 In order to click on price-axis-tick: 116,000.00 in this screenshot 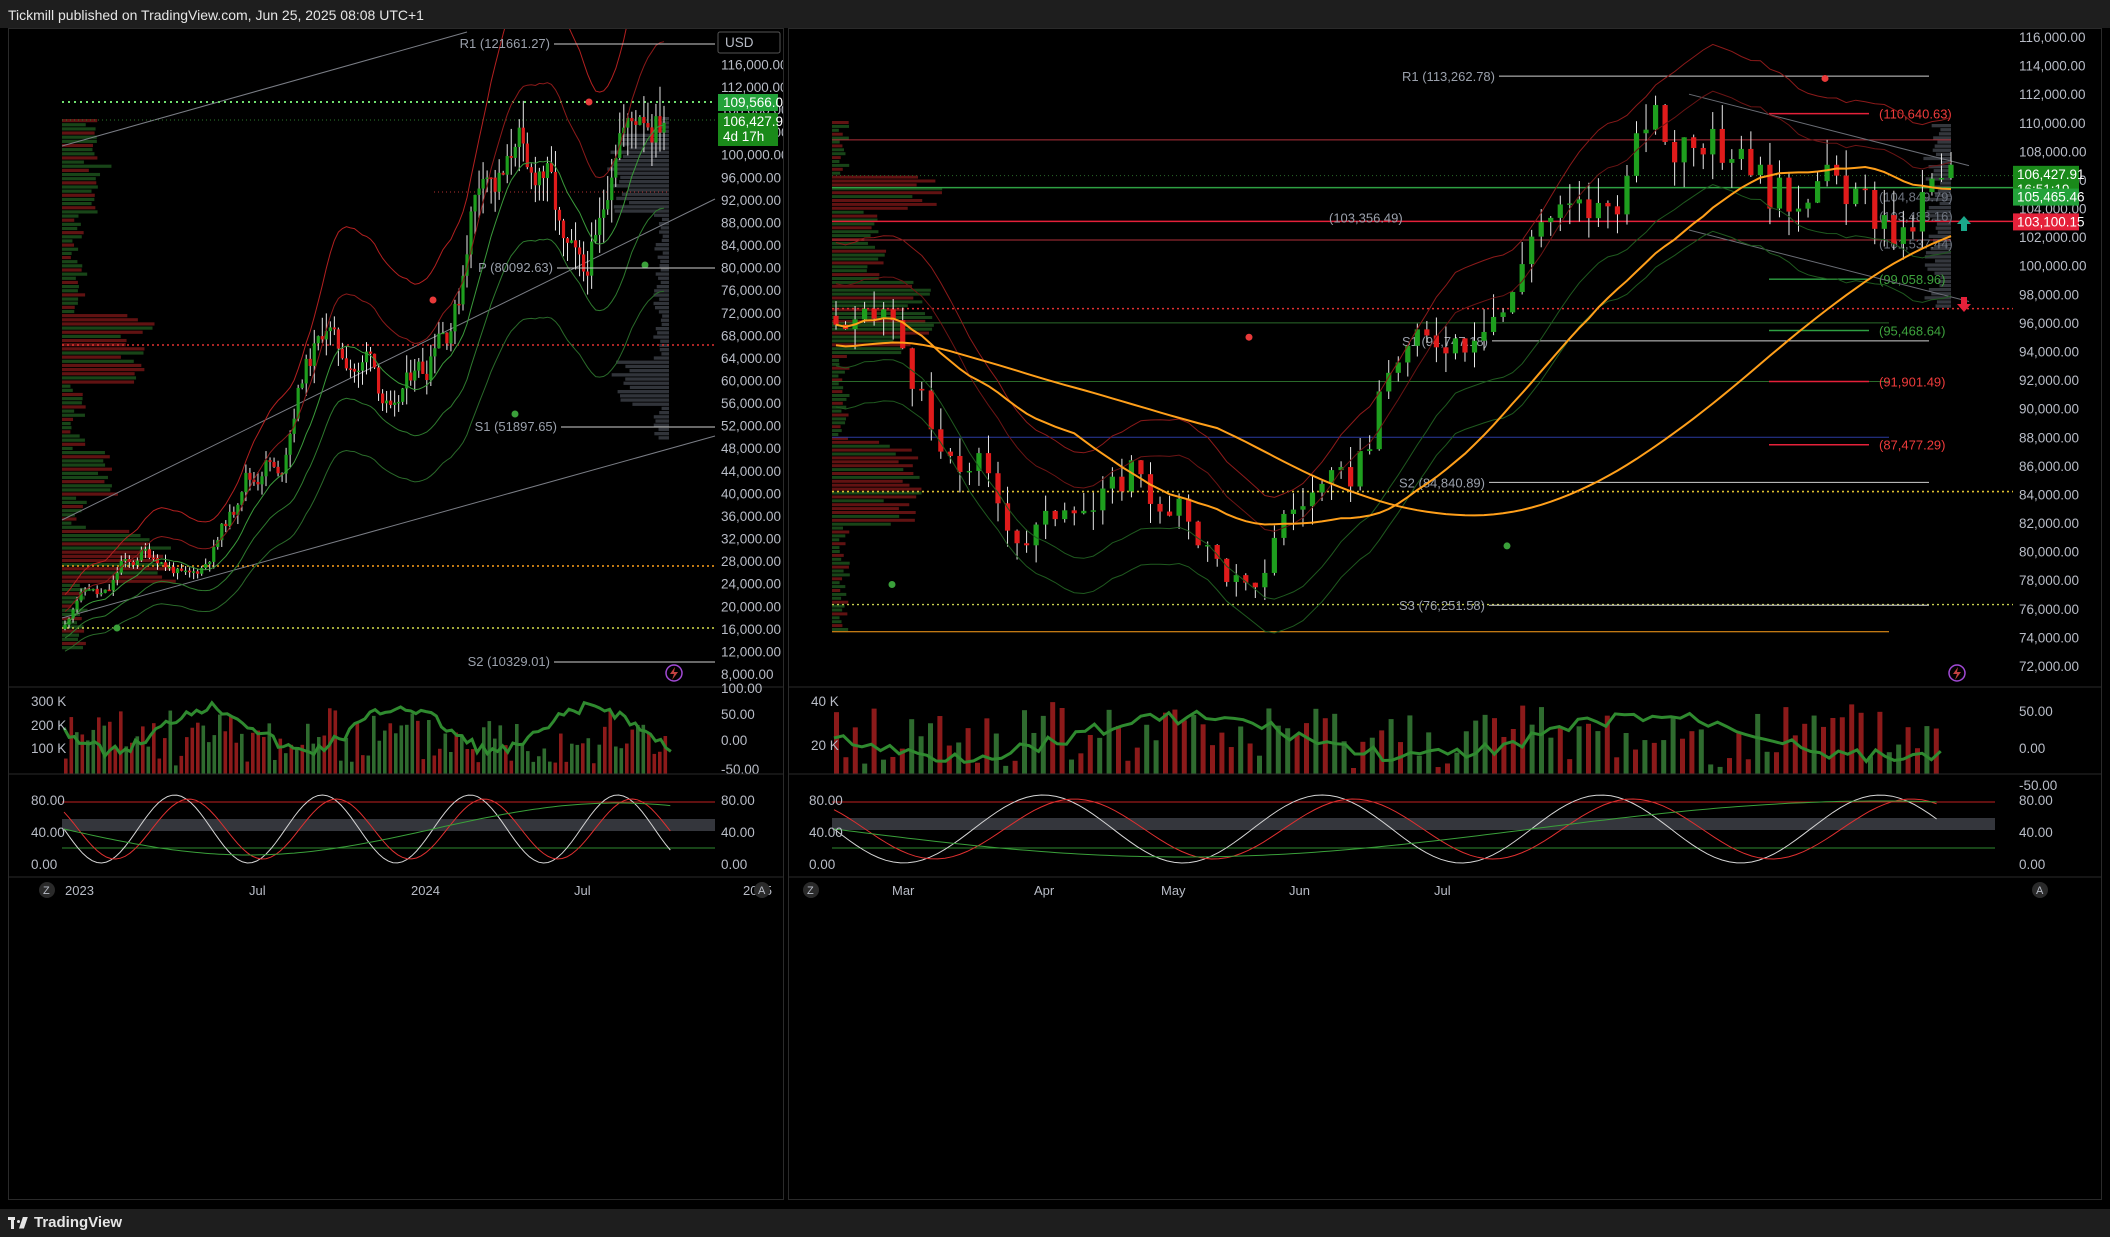, I will do `click(2052, 37)`.